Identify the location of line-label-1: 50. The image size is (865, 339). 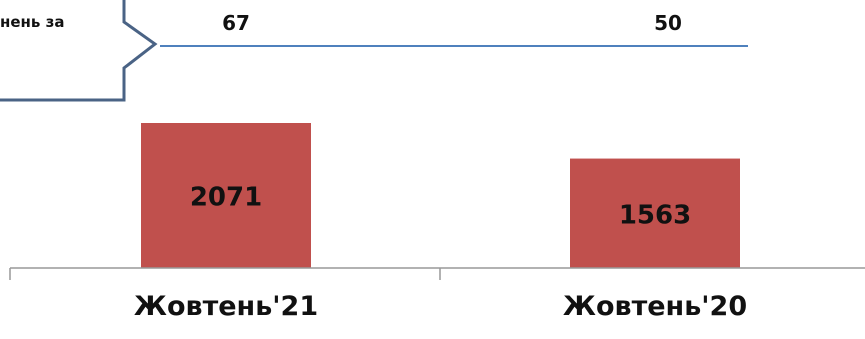
(668, 23).